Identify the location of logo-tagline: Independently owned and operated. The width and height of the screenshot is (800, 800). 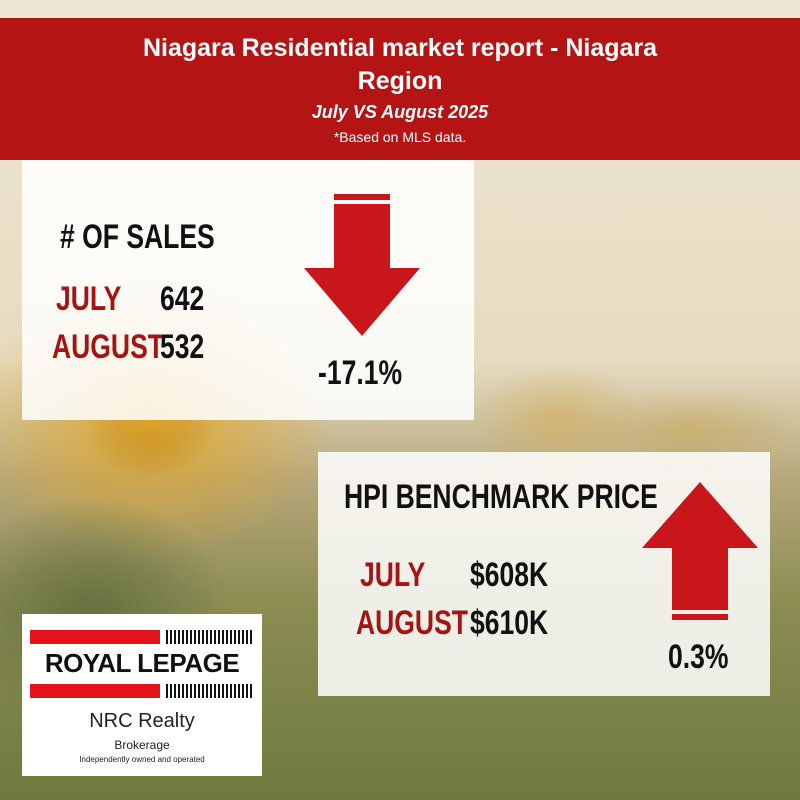
(142, 759).